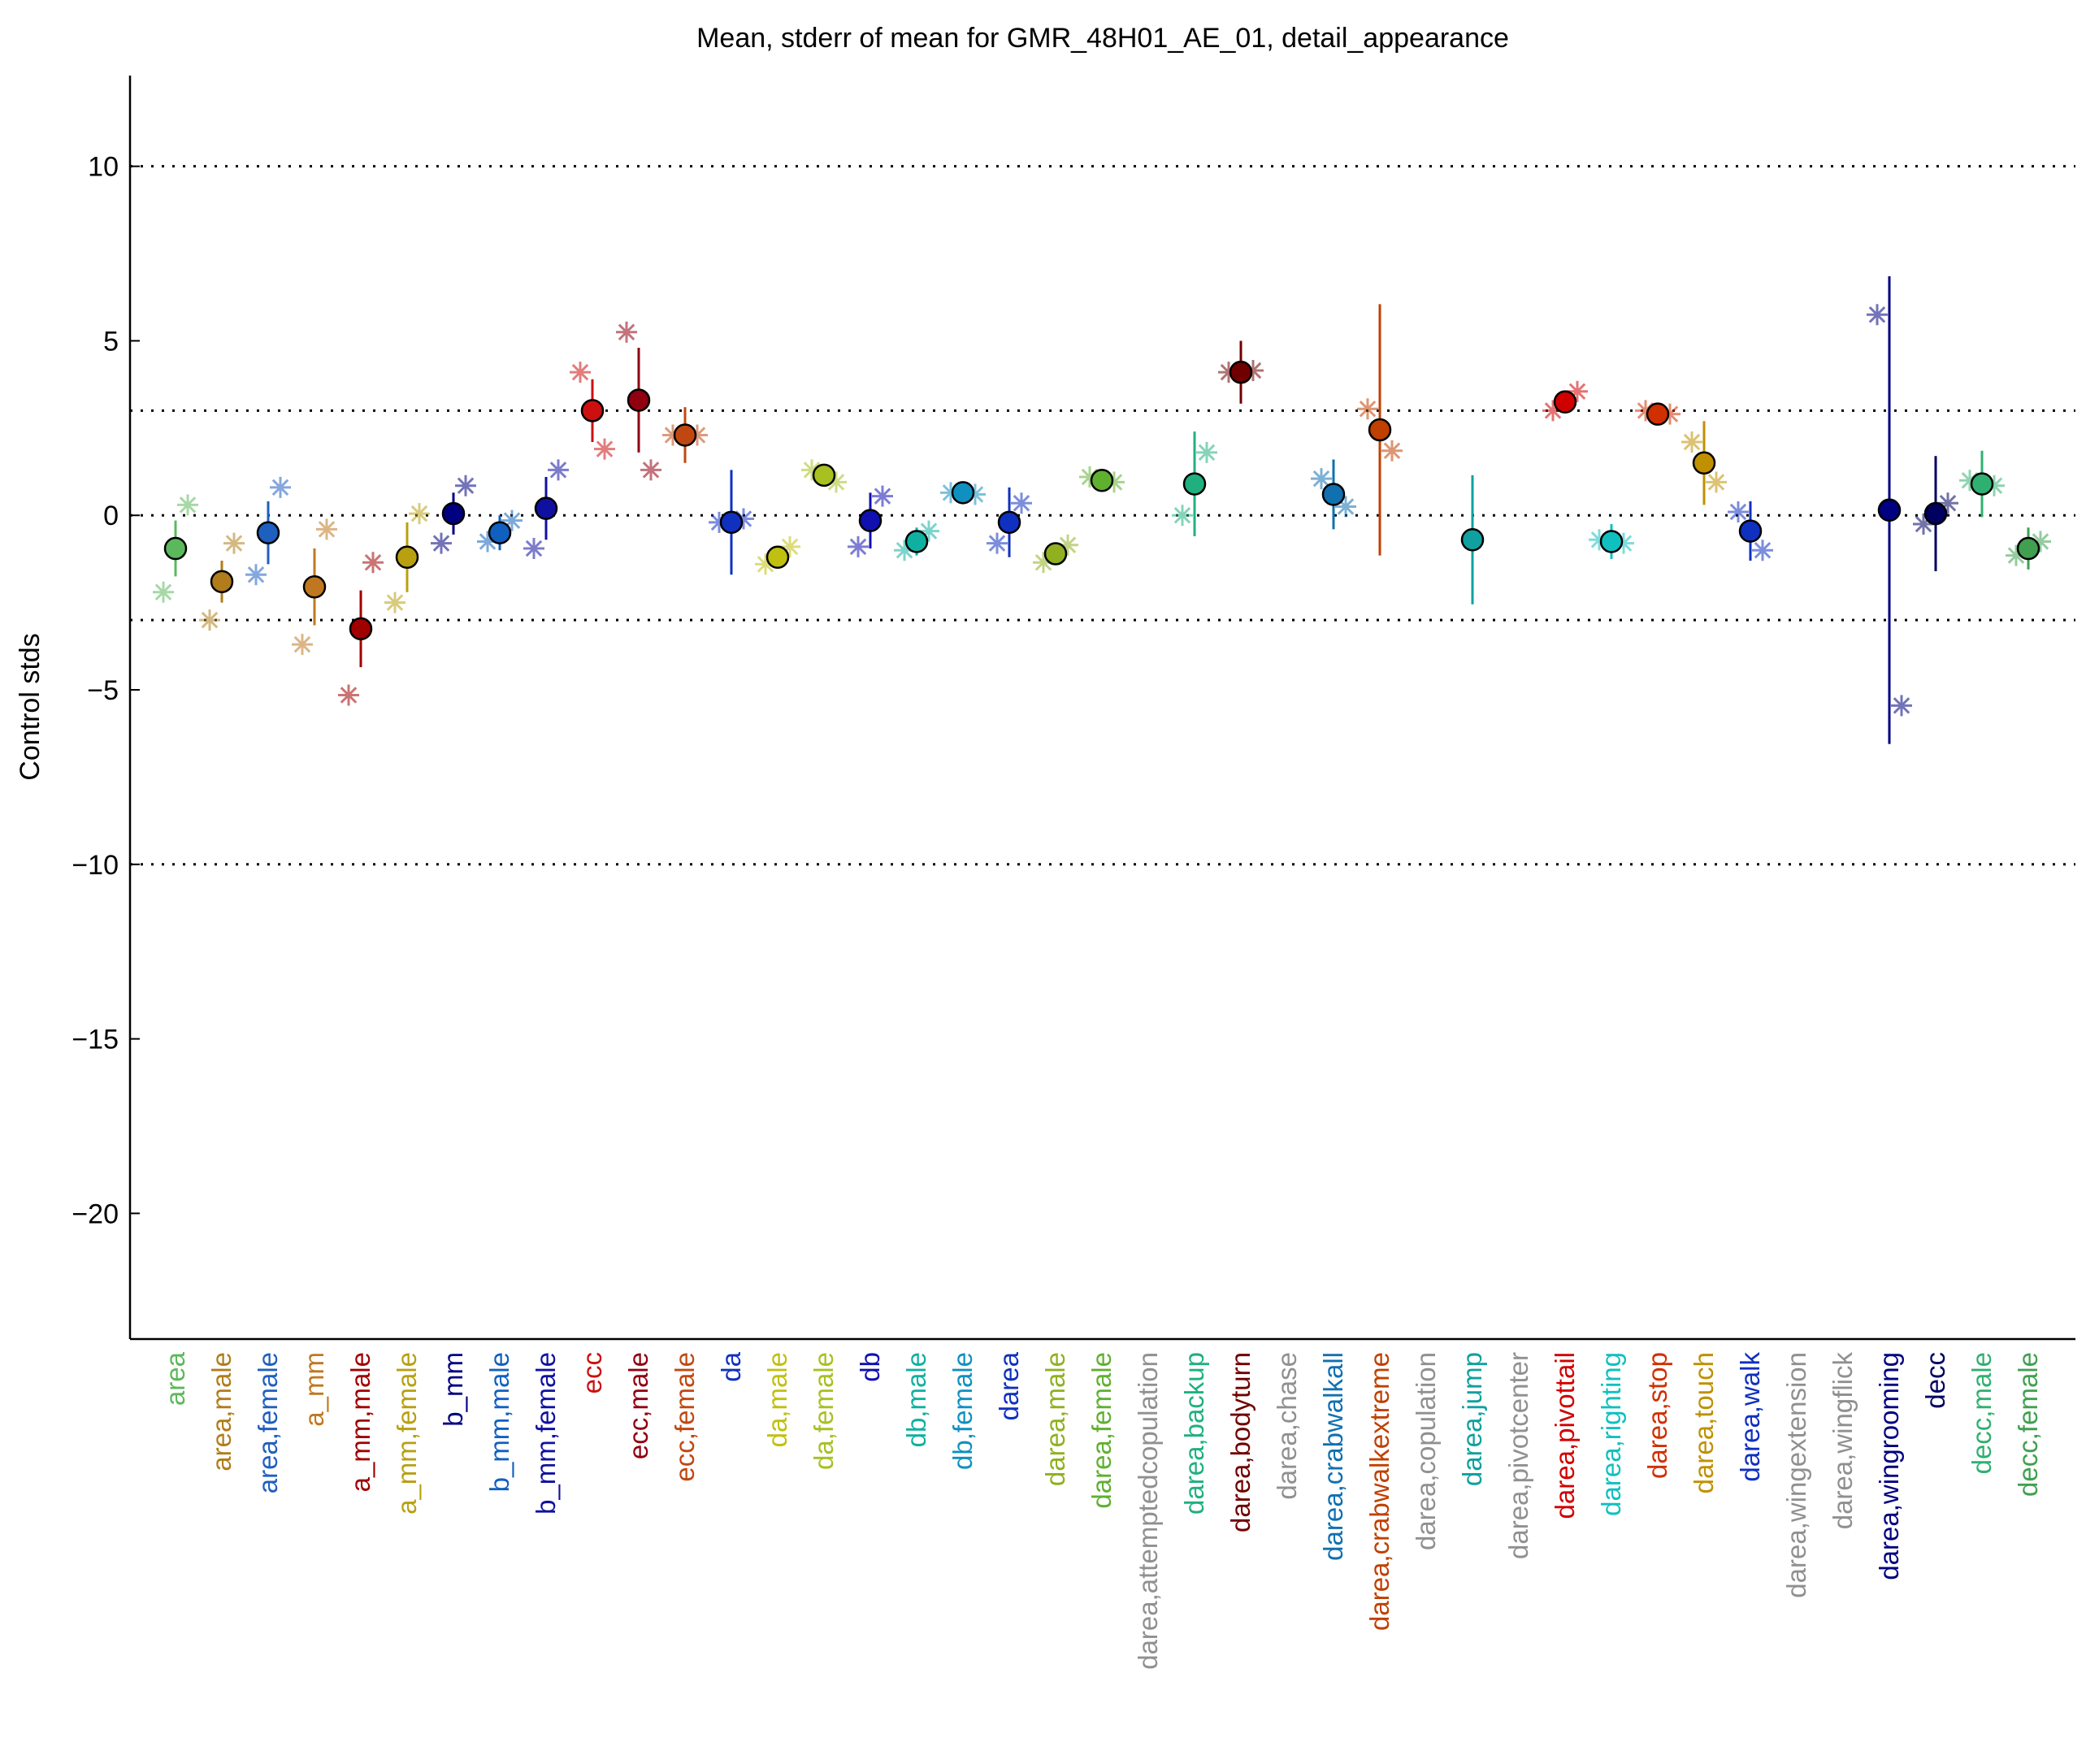 The image size is (2086, 1764). I want to click on x-tick-label: darea,stop, so click(1657, 1415).